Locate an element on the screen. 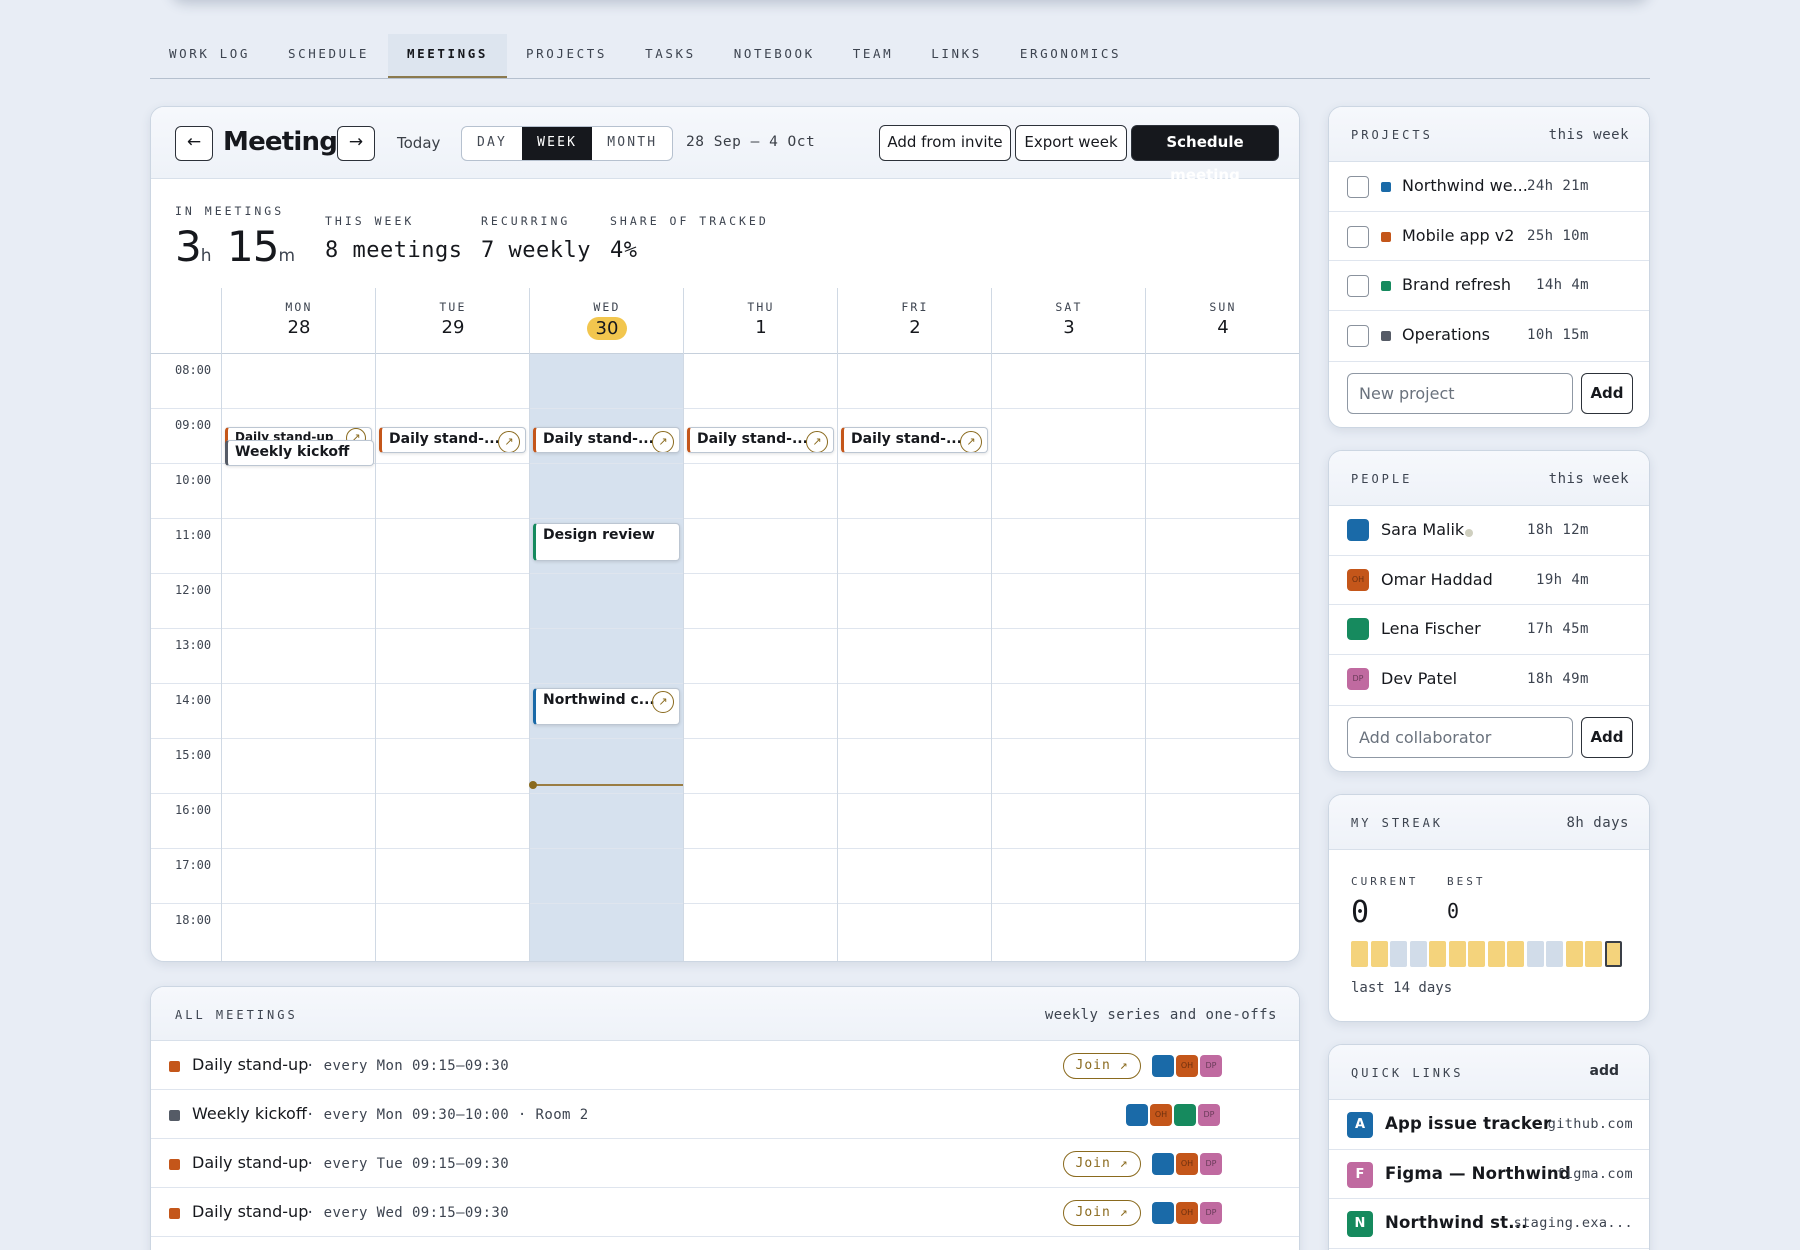  project-row: Northwind we... 24h 21m is located at coordinates (1489, 187).